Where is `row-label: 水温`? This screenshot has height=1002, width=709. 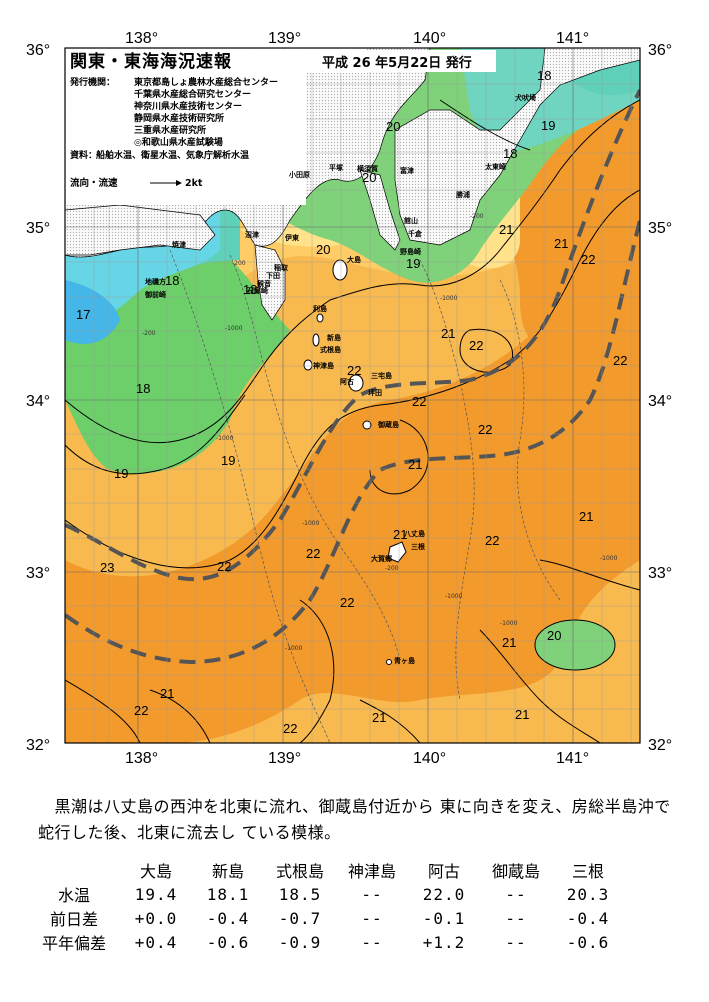 row-label: 水温 is located at coordinates (73, 895).